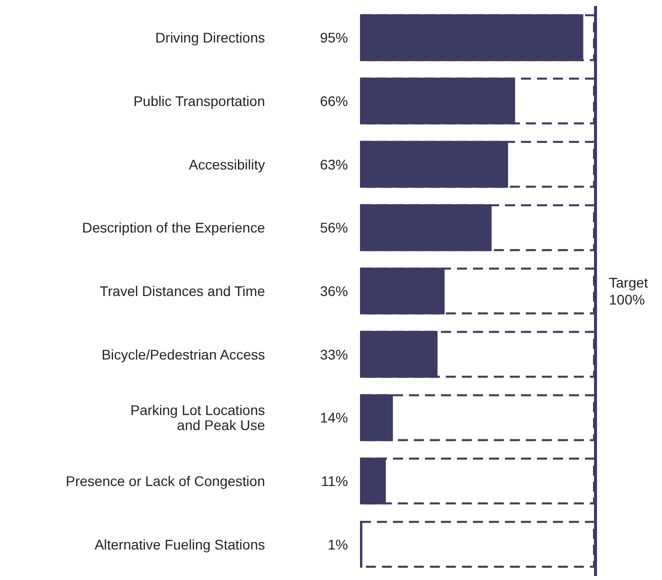 The height and width of the screenshot is (580, 662). I want to click on data-label: 56%, so click(334, 228).